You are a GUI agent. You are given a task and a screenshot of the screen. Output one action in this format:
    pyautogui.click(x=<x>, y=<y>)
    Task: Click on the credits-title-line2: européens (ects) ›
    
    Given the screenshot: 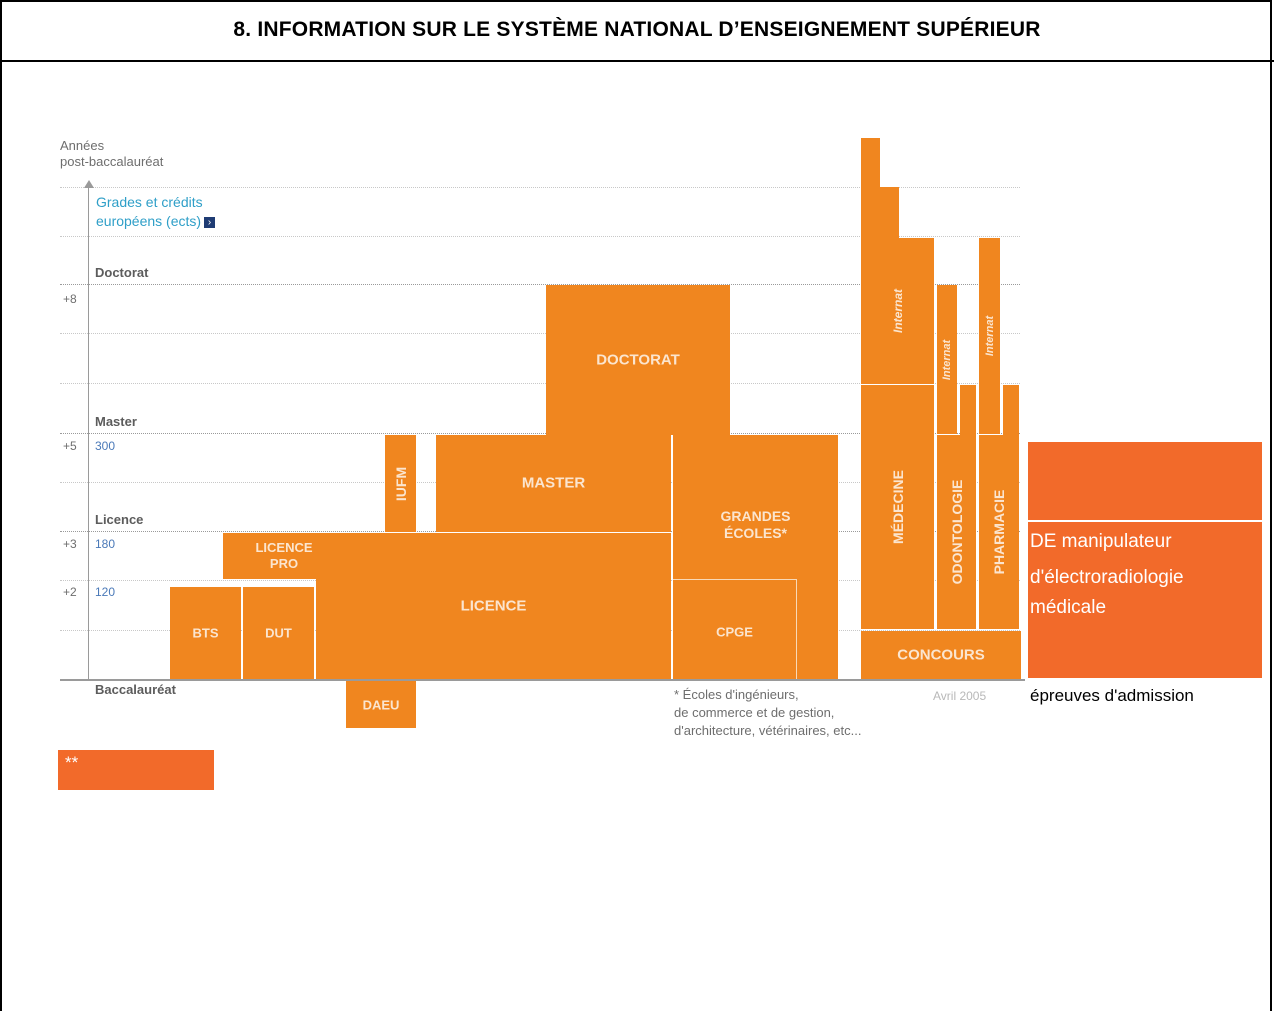 What is the action you would take?
    pyautogui.click(x=156, y=221)
    